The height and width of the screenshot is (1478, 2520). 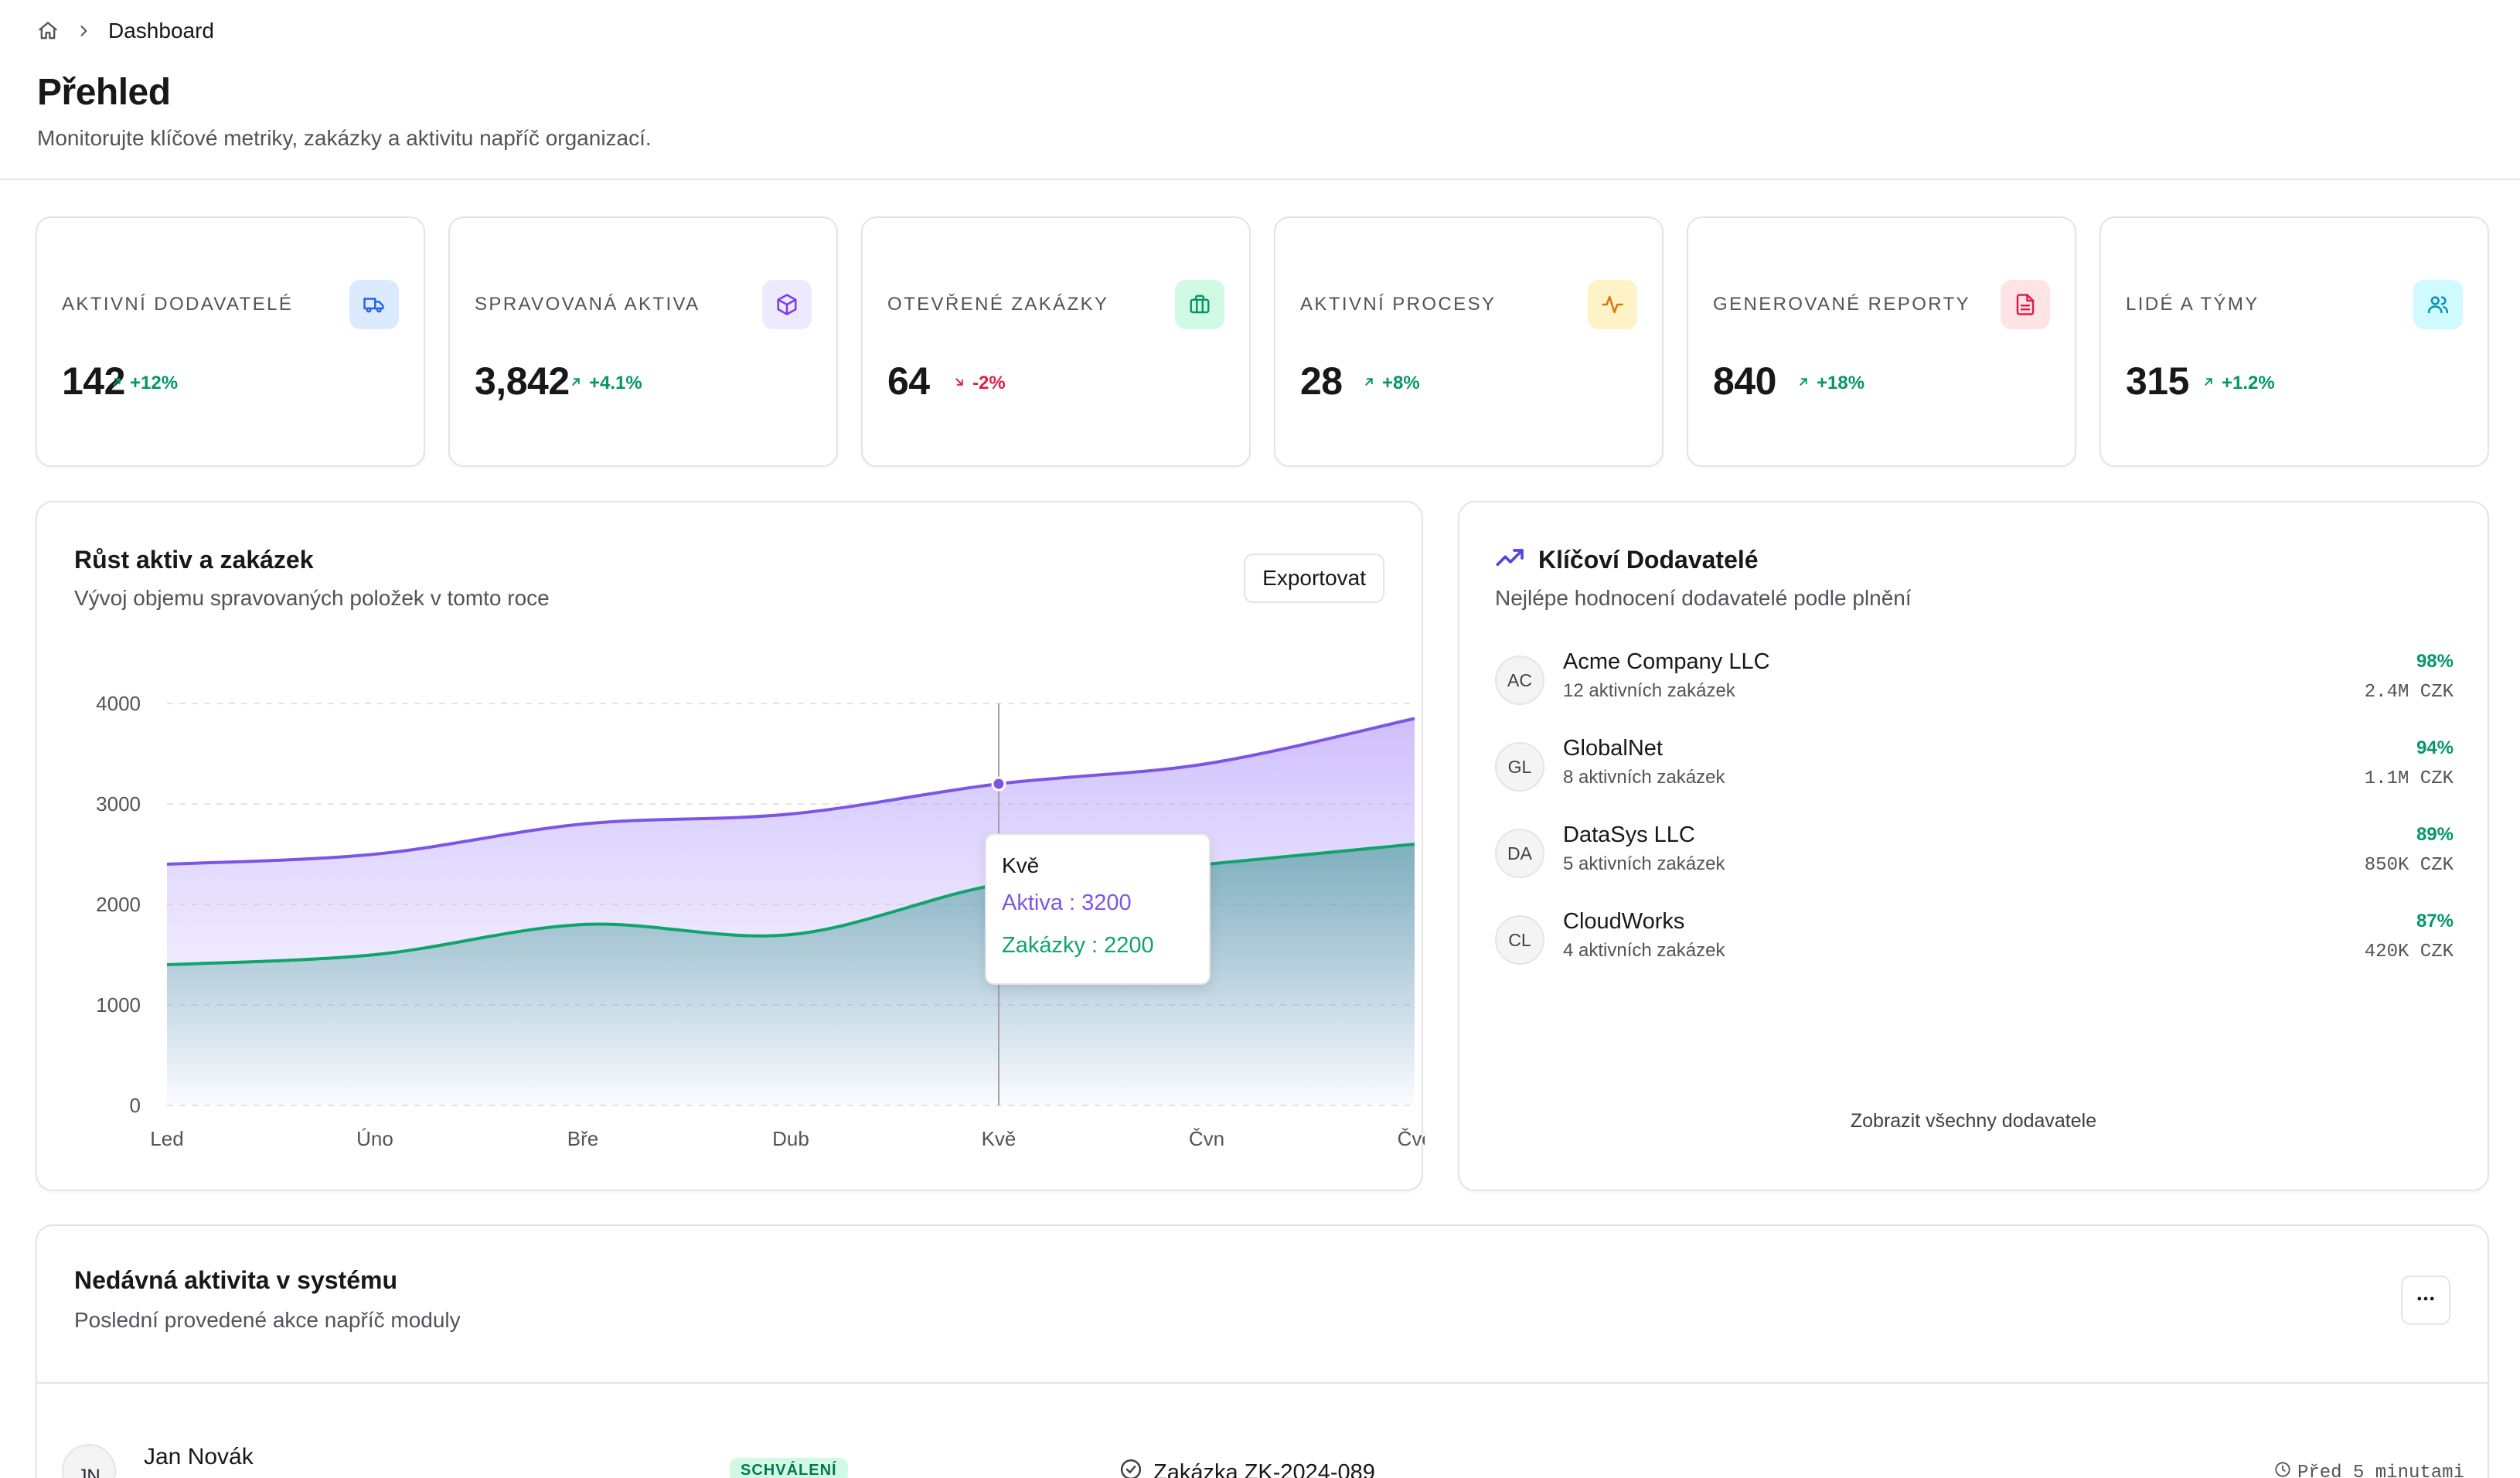 What do you see at coordinates (1644, 950) in the screenshot?
I see `supplier-orders: 4 aktivních zakázek` at bounding box center [1644, 950].